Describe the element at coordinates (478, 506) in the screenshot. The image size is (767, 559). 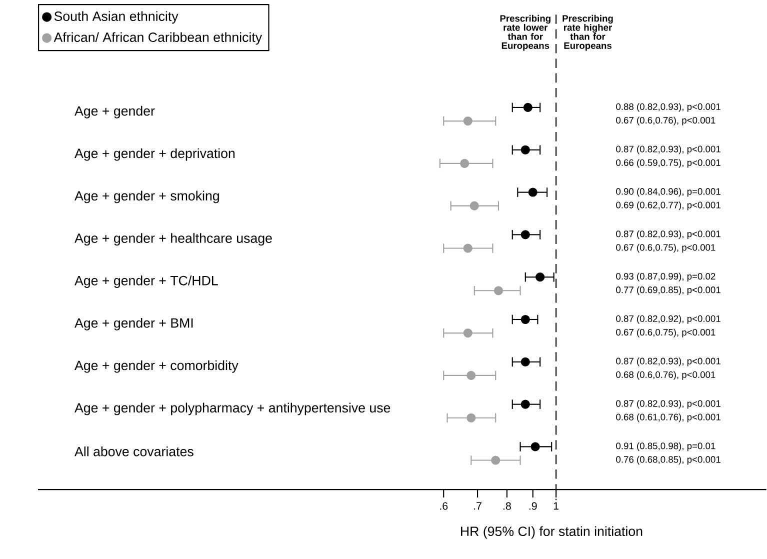
I see `x-tick-label: .7` at that location.